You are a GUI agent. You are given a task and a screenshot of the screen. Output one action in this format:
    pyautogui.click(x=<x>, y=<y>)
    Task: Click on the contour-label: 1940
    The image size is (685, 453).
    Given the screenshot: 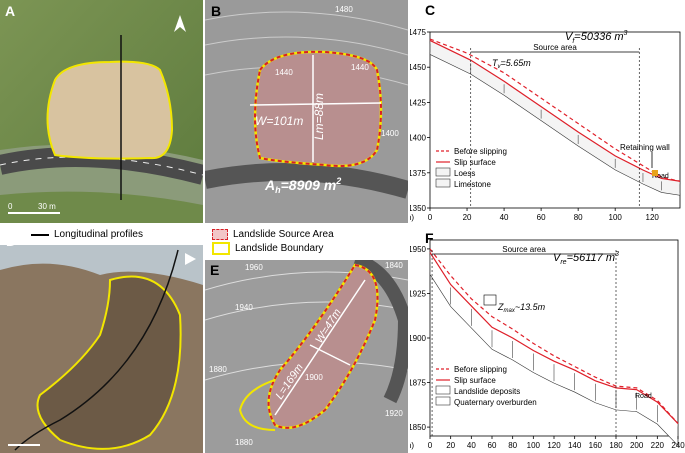 What is the action you would take?
    pyautogui.click(x=244, y=307)
    